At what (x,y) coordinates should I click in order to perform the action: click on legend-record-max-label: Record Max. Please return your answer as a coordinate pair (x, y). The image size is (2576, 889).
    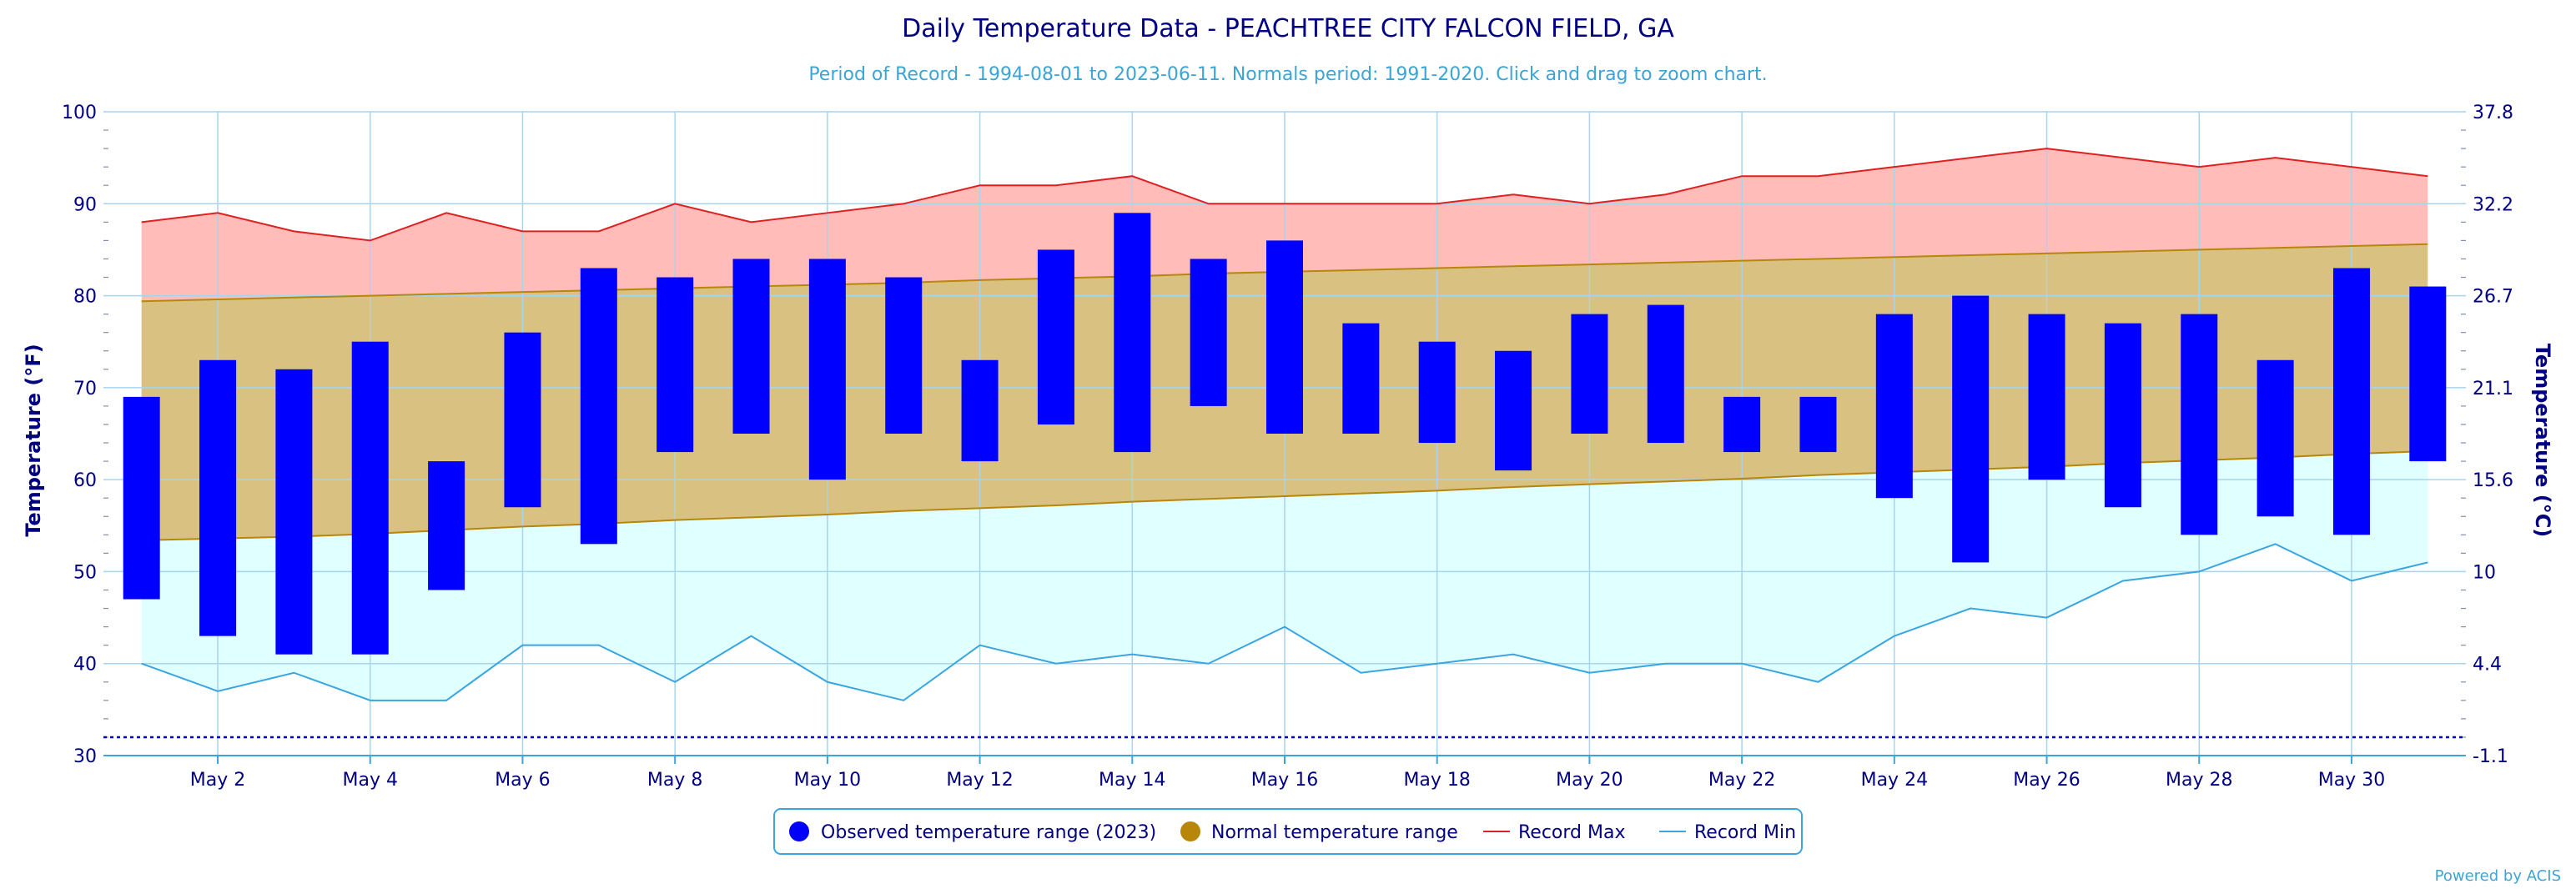
    Looking at the image, I should click on (1572, 832).